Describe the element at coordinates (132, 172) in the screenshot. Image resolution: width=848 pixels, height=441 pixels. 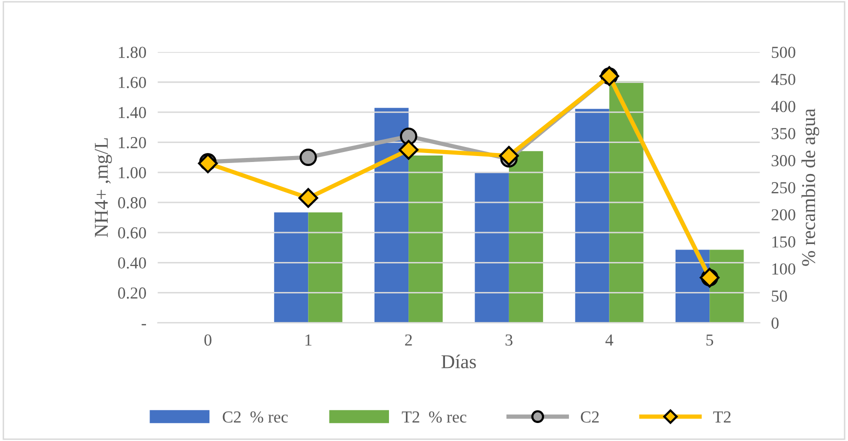
I see `y-tick-label: 1.00` at that location.